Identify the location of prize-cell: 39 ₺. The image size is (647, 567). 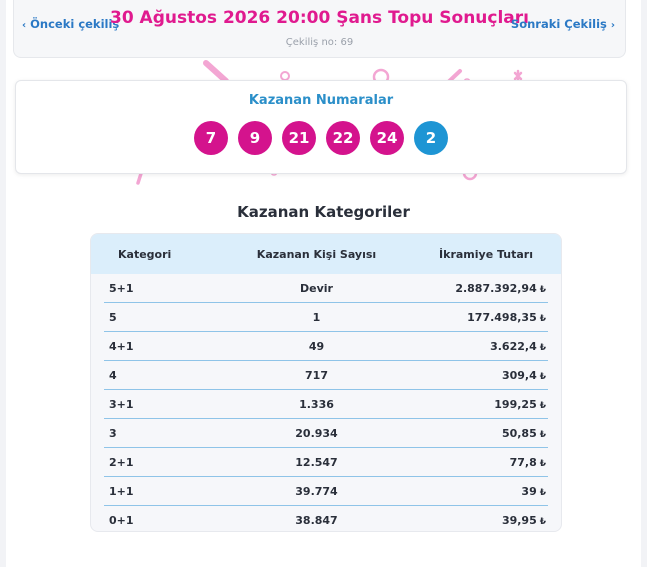
(473, 491).